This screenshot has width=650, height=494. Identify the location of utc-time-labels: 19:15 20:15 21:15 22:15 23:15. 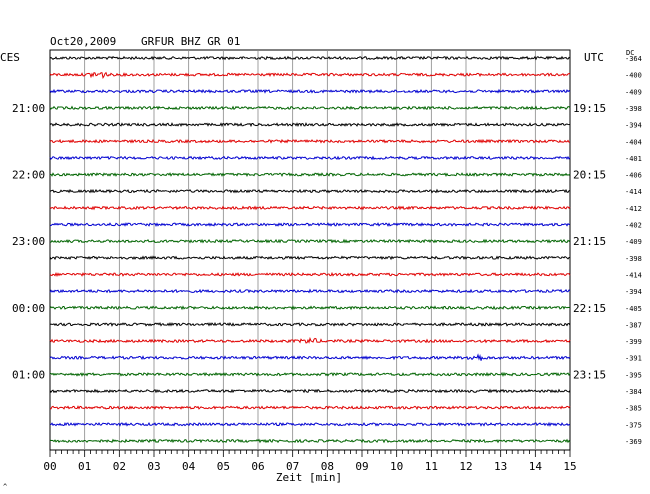
(589, 241).